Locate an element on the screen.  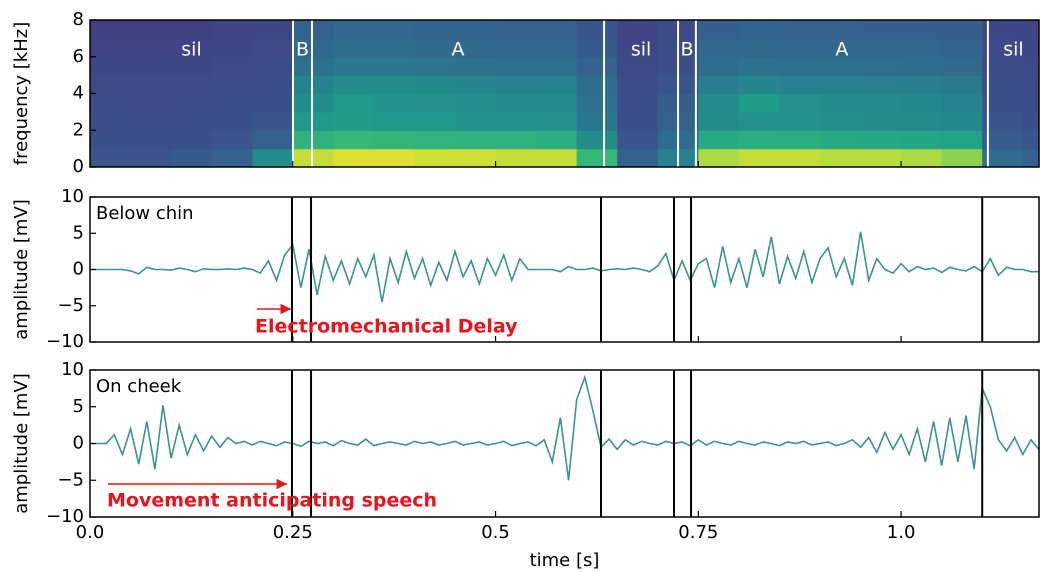
y-tick-label: −10 is located at coordinates (65, 516).